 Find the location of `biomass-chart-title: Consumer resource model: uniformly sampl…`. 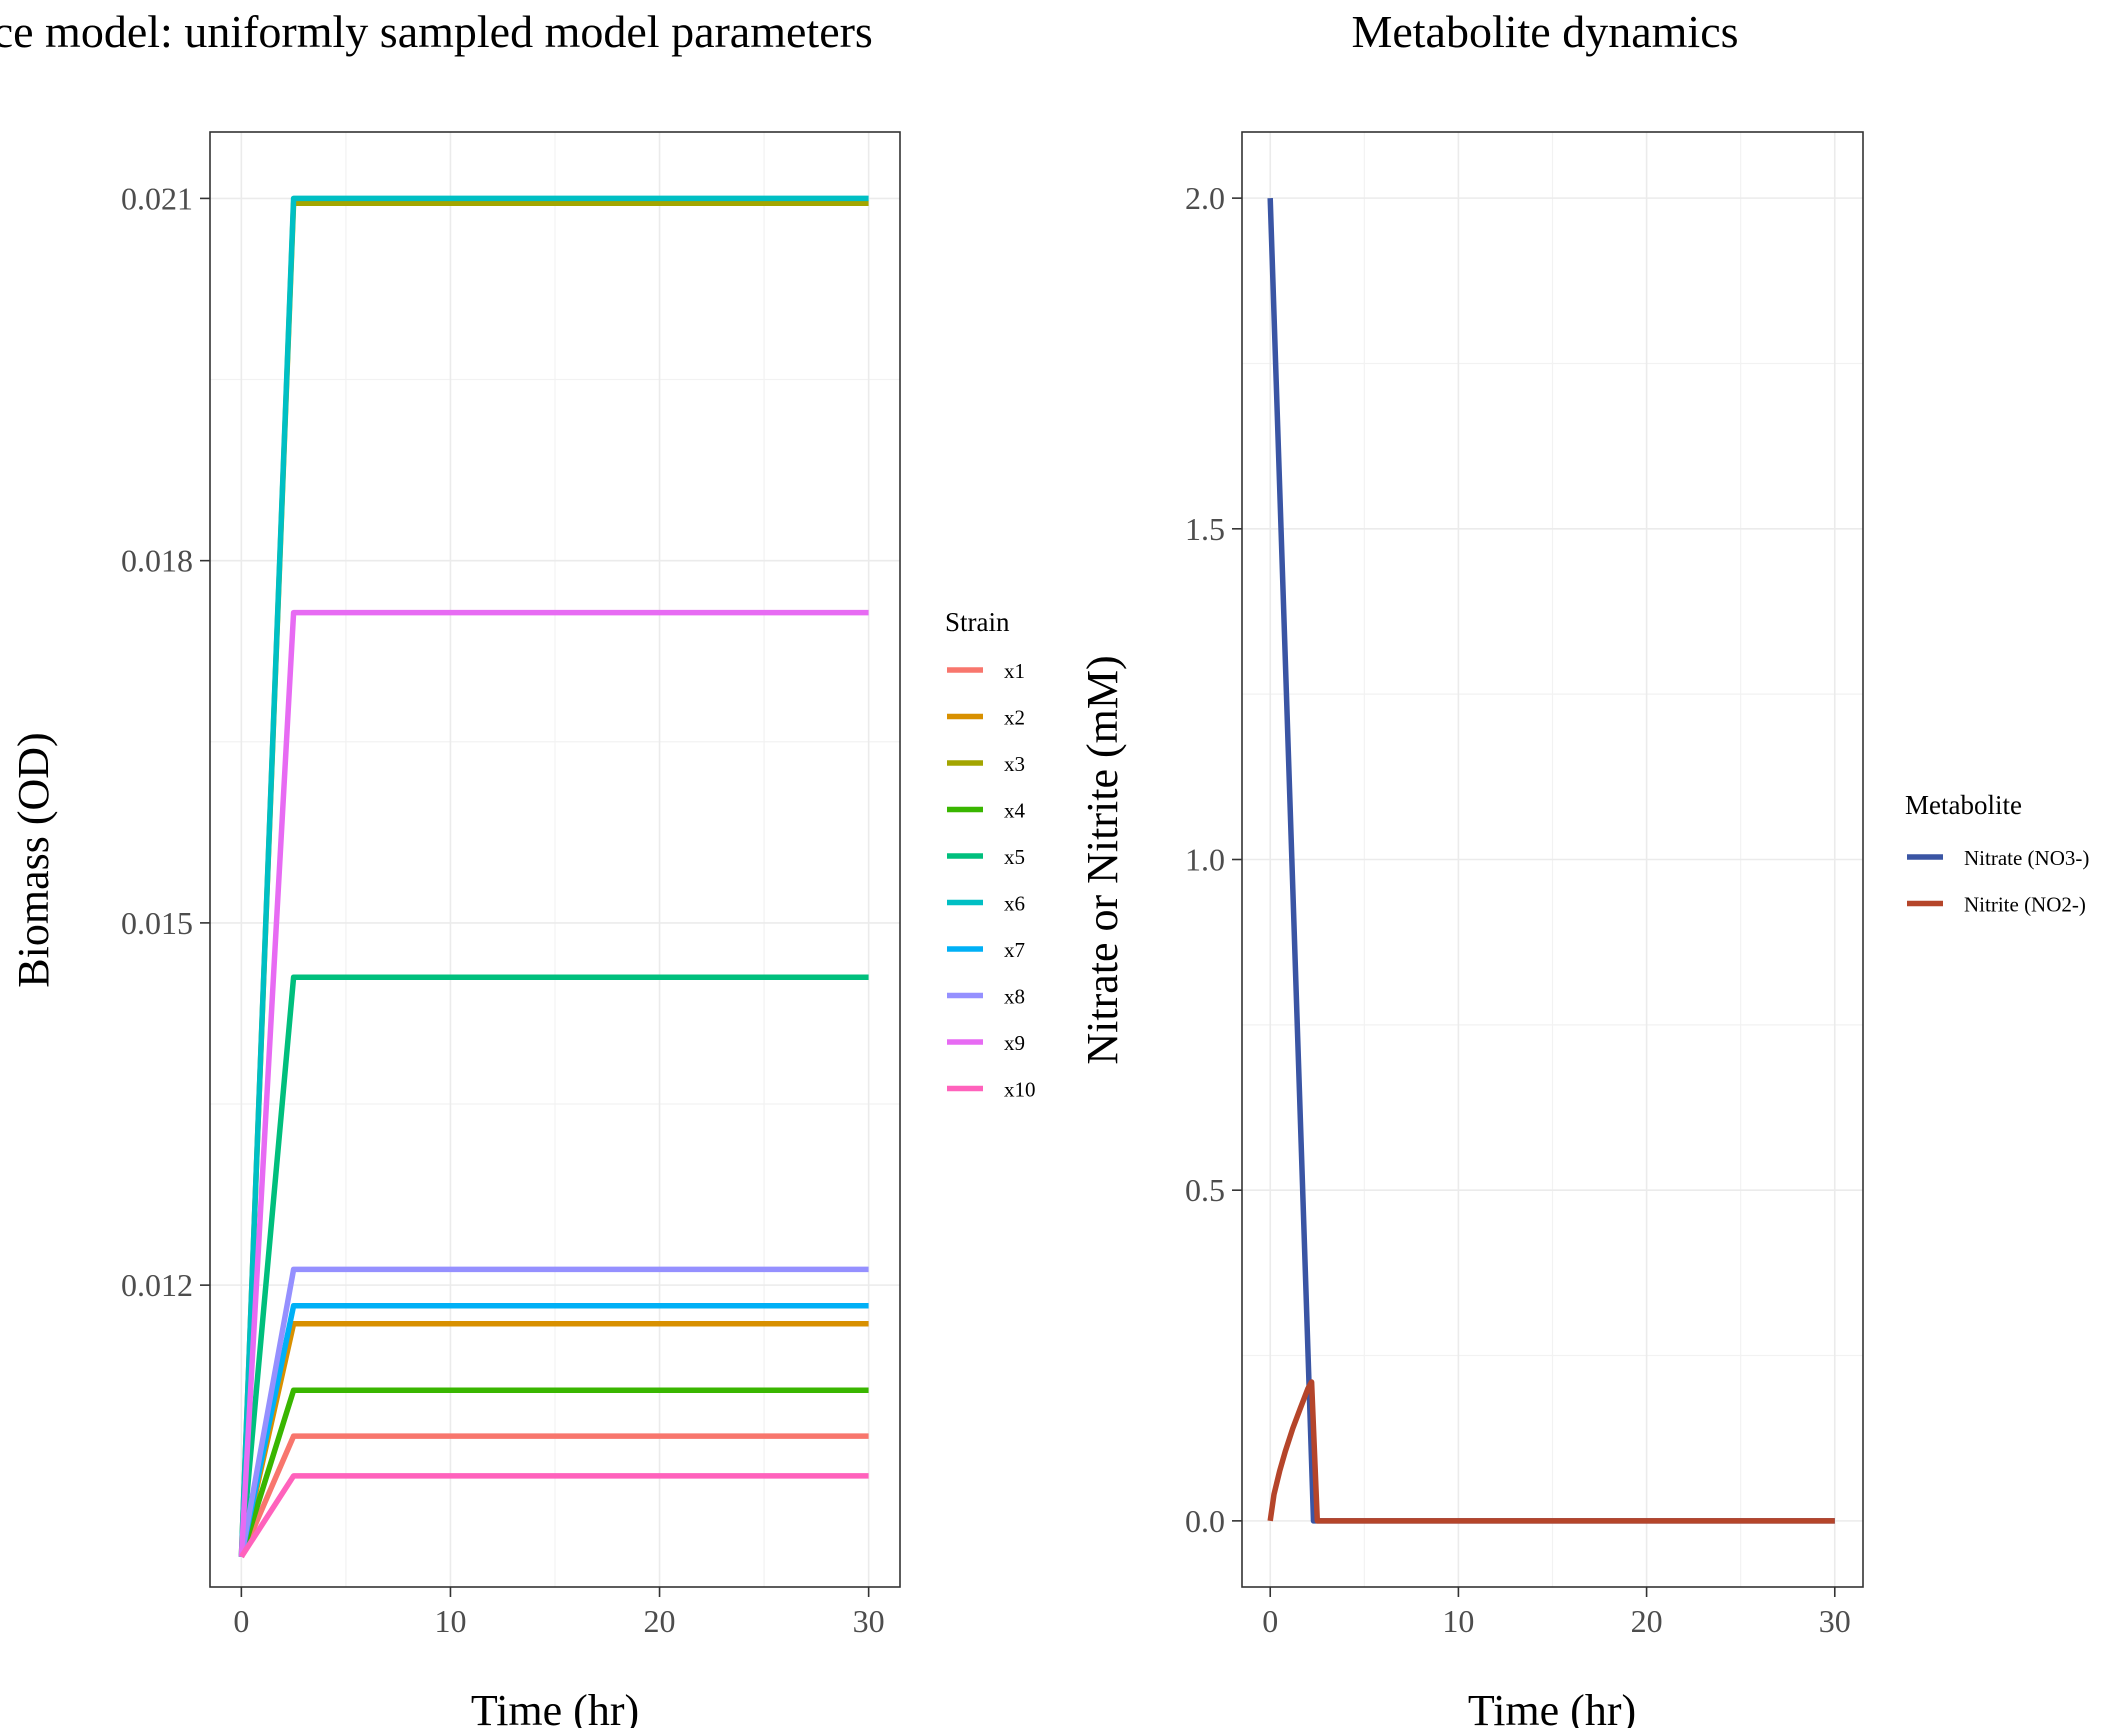

biomass-chart-title: Consumer resource model: uniformly sampl… is located at coordinates (436, 31).